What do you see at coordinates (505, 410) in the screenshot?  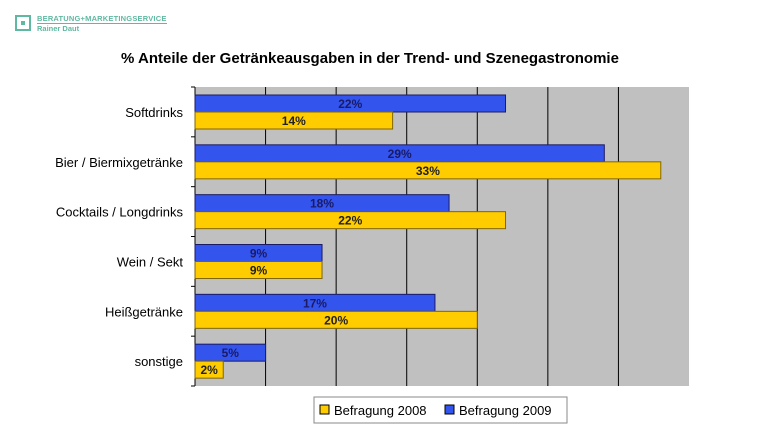 I see `legend-label: Befragung 2009` at bounding box center [505, 410].